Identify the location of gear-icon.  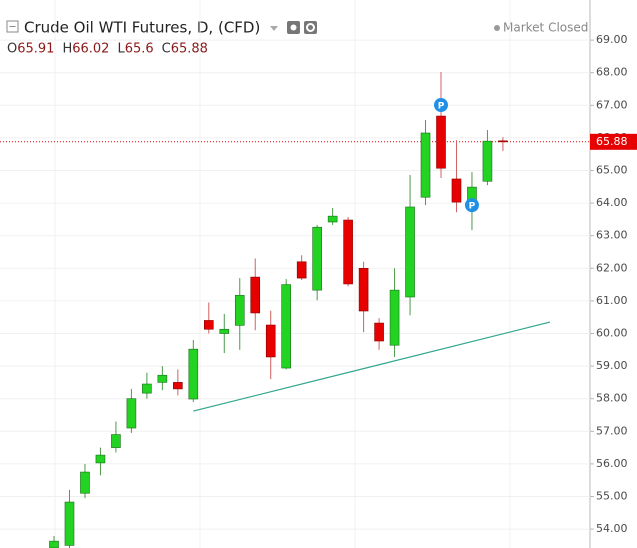
(310, 27).